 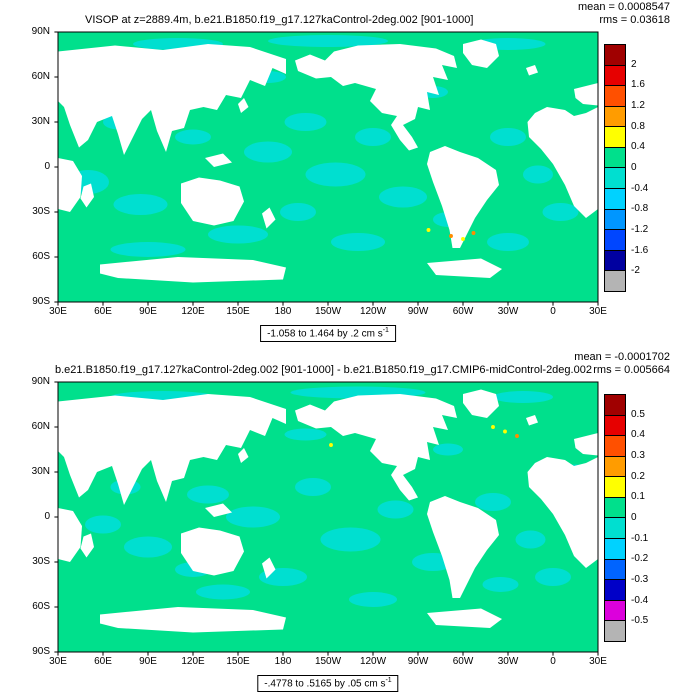 What do you see at coordinates (418, 661) in the screenshot?
I see `lon-tick-label: 90W` at bounding box center [418, 661].